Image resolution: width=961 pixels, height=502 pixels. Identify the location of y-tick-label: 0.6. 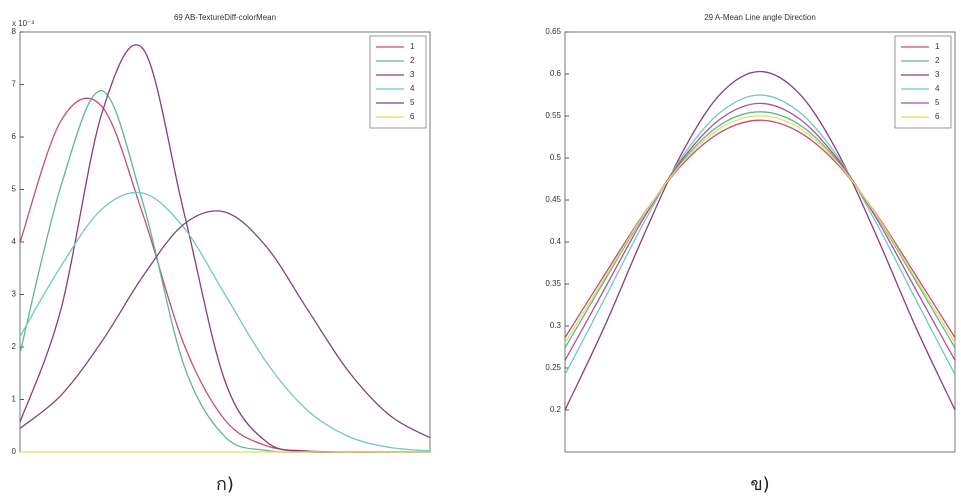
(556, 73).